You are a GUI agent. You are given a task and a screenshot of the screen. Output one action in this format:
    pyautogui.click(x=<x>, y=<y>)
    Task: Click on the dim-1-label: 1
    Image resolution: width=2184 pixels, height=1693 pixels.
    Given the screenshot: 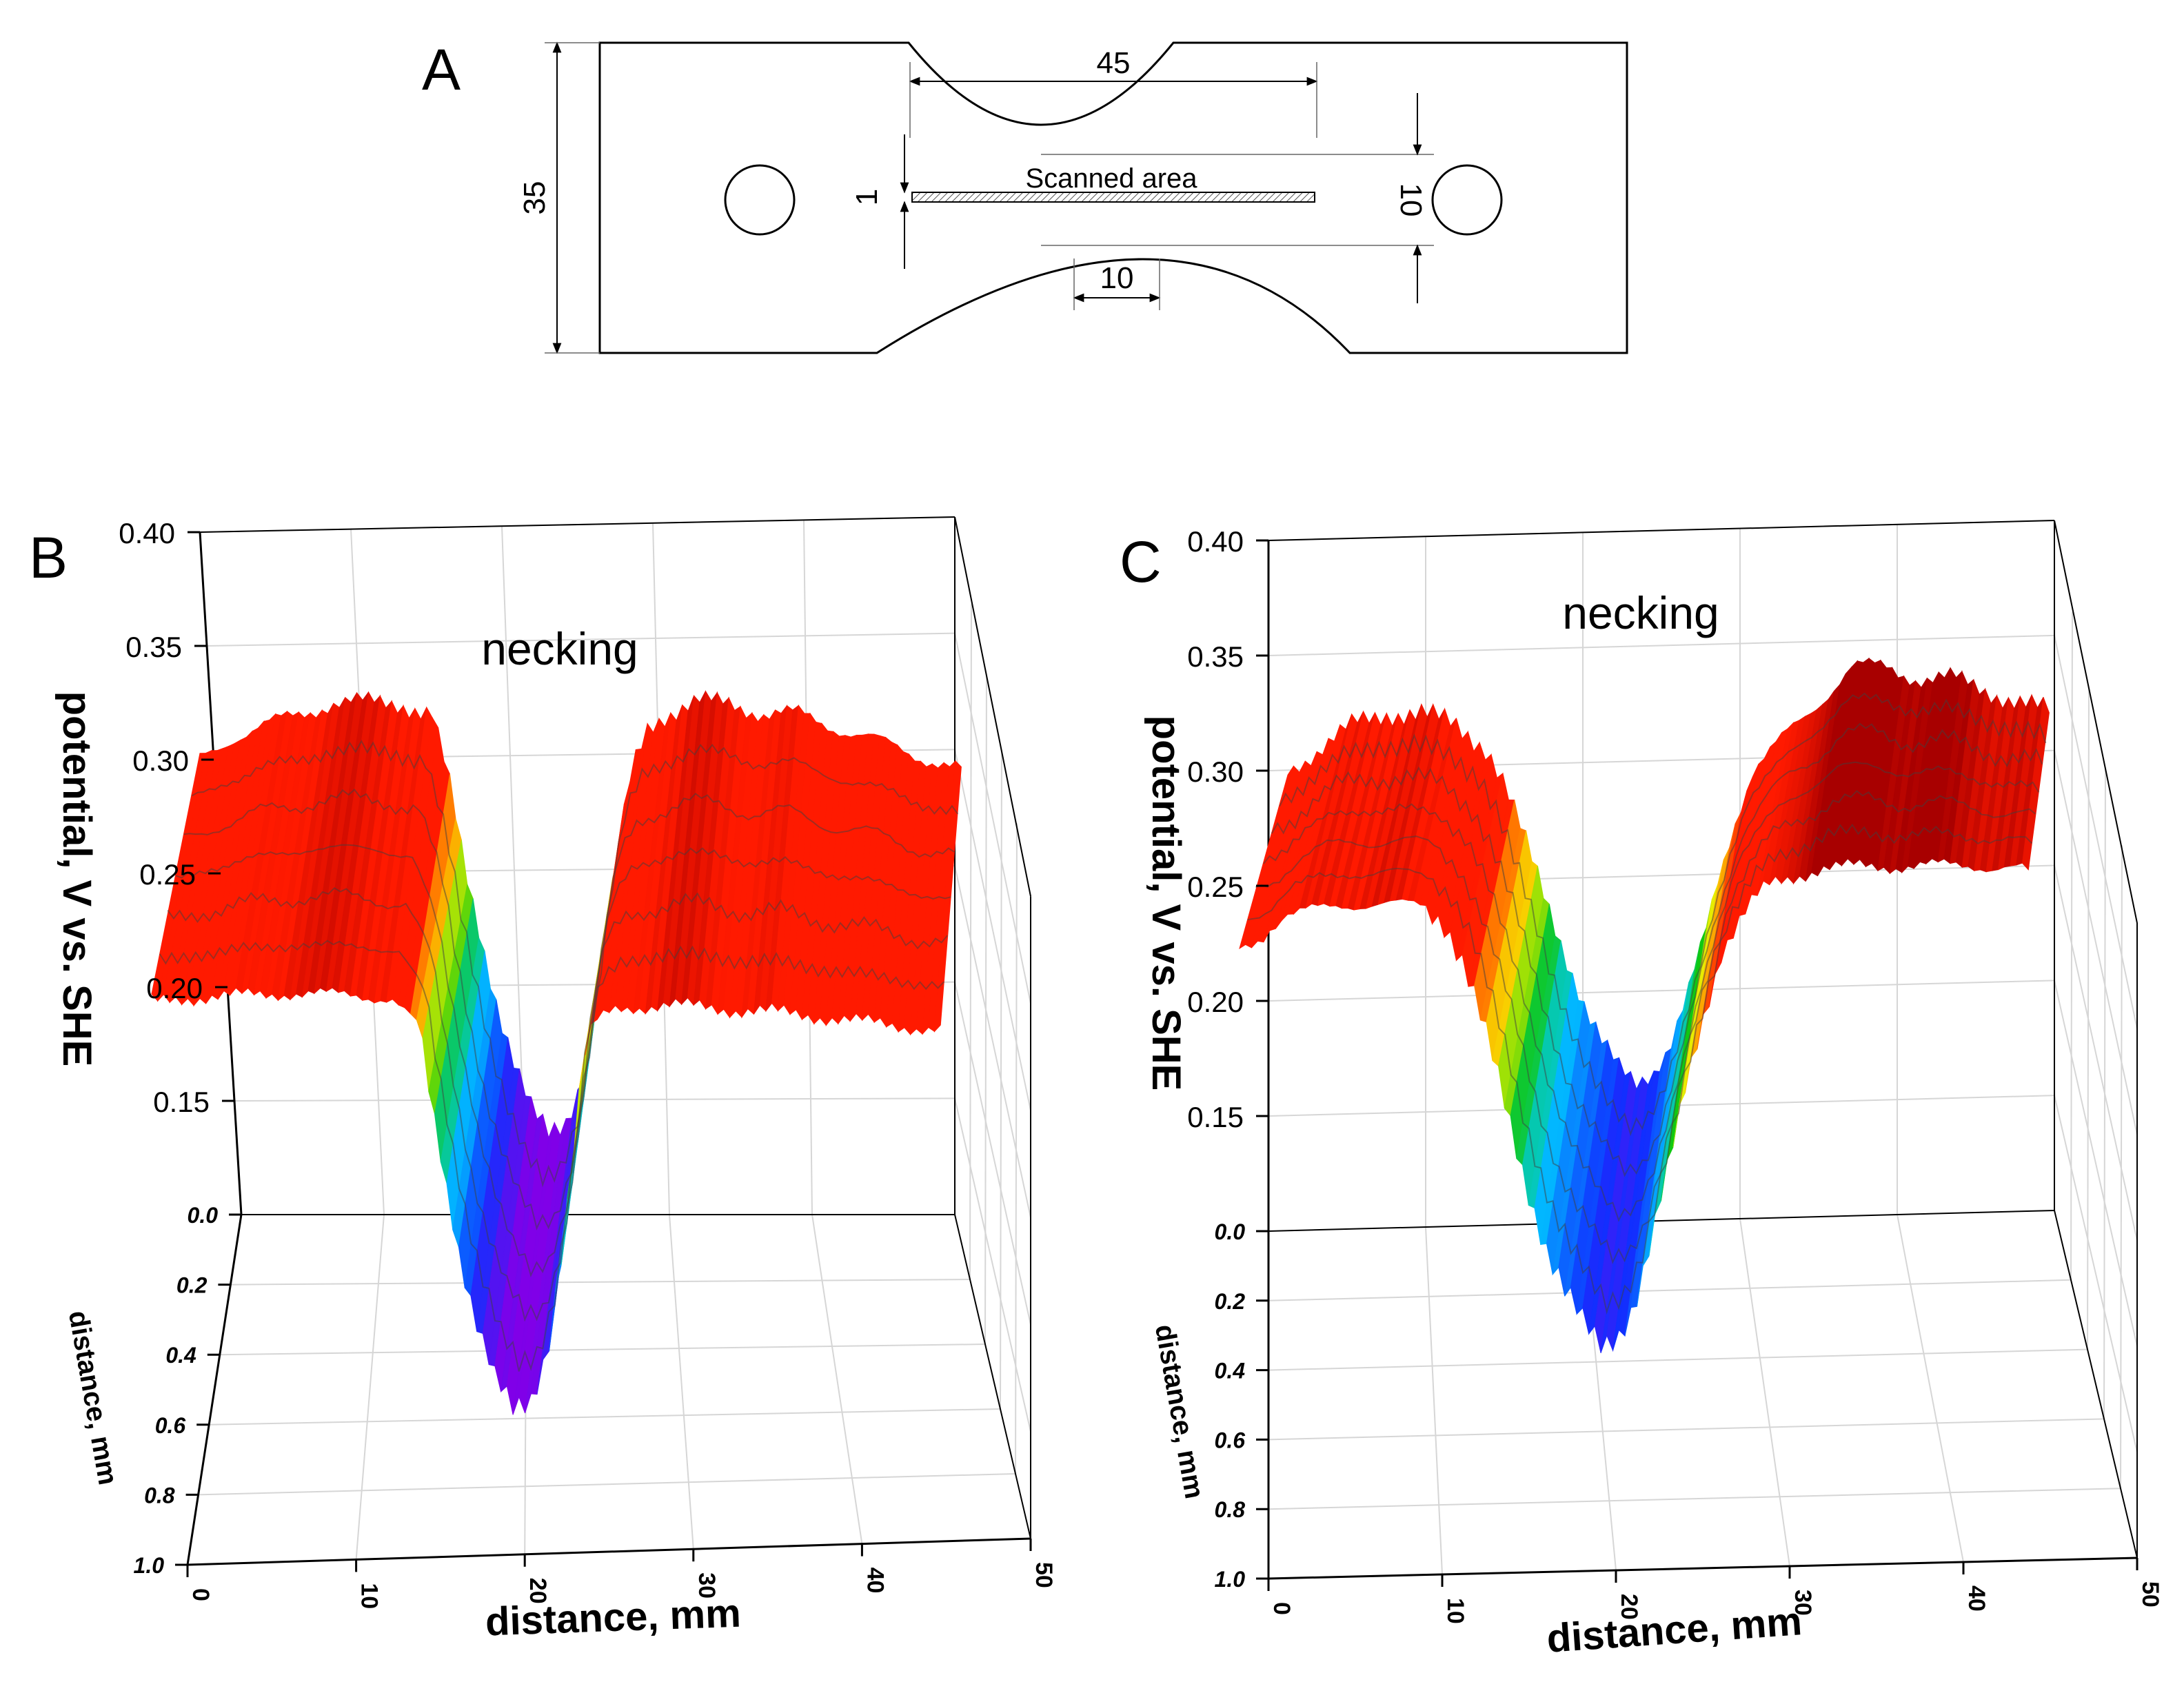 What is the action you would take?
    pyautogui.click(x=867, y=197)
    